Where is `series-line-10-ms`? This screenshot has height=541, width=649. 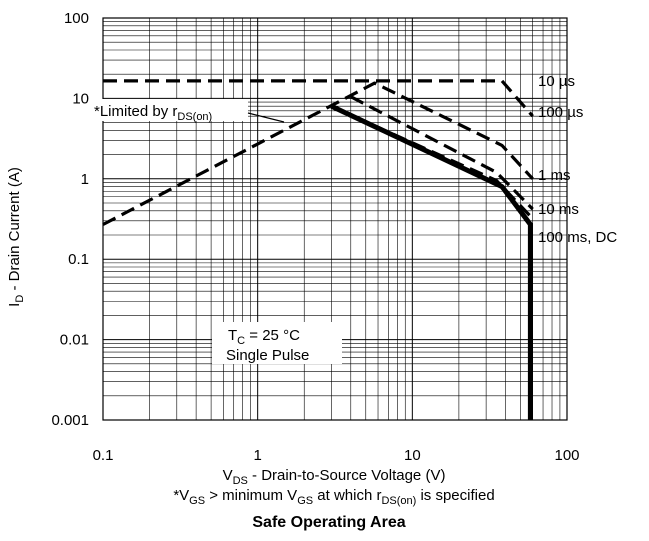
series-line-10-ms is located at coordinates (434, 163).